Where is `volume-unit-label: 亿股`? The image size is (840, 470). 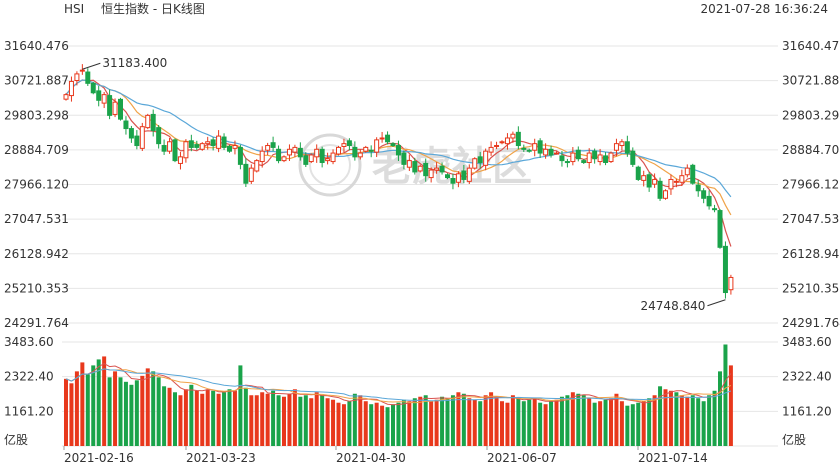 volume-unit-label: 亿股 is located at coordinates (16, 439).